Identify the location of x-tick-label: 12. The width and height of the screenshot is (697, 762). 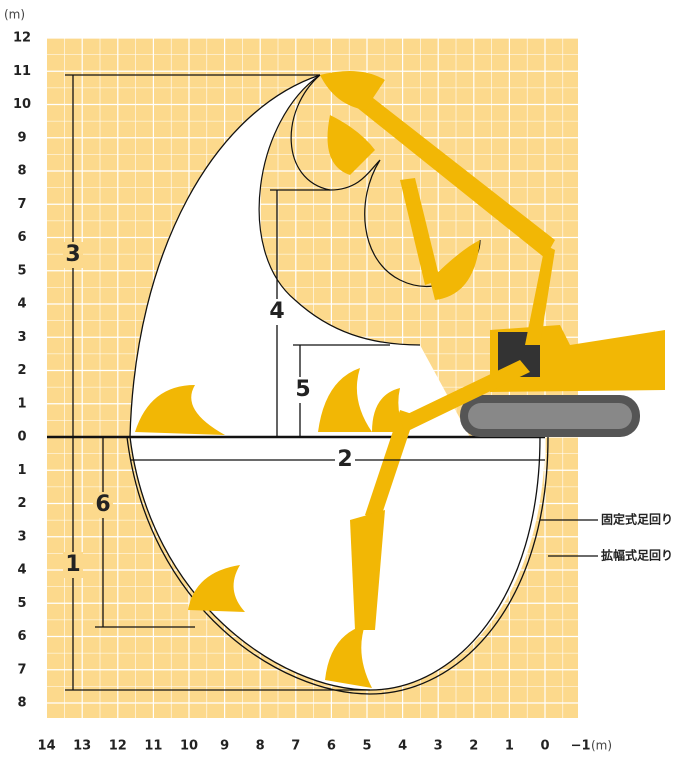
(118, 746).